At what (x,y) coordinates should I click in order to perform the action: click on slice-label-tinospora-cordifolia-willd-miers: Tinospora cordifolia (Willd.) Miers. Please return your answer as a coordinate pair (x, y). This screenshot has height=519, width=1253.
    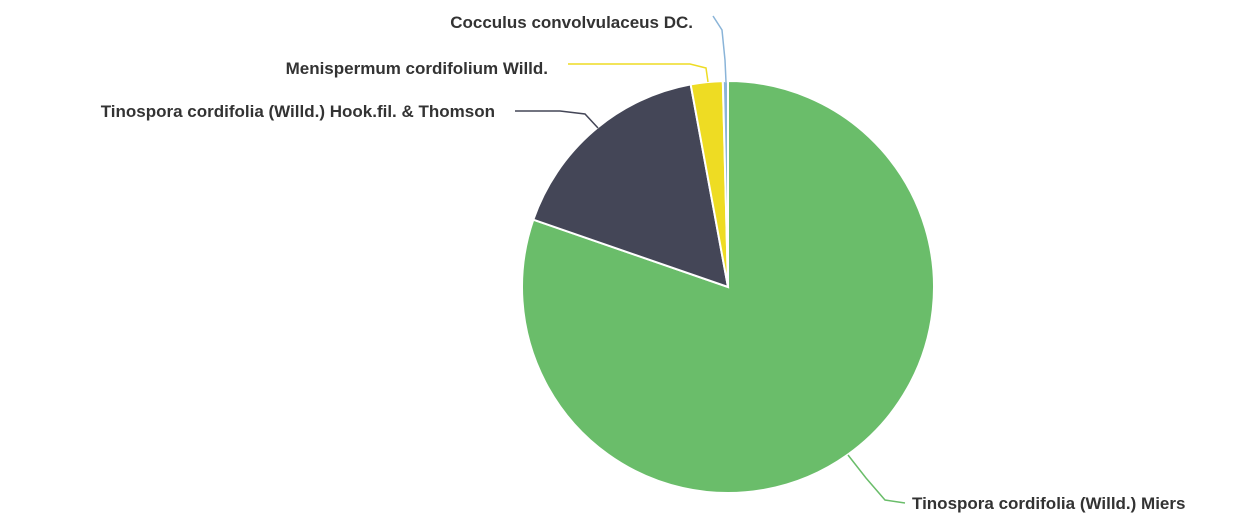
    Looking at the image, I should click on (1048, 503).